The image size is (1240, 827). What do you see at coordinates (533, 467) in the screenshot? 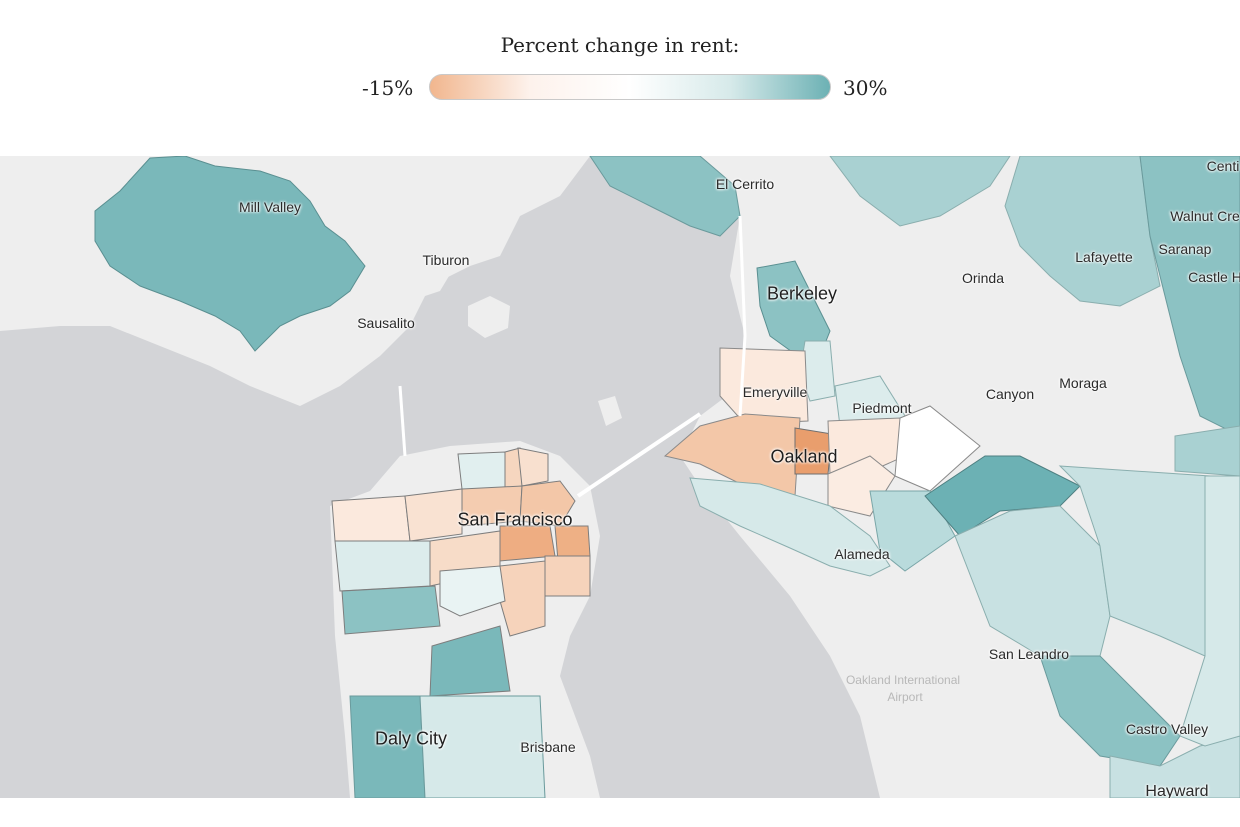
I see `sf-region-north-beach` at bounding box center [533, 467].